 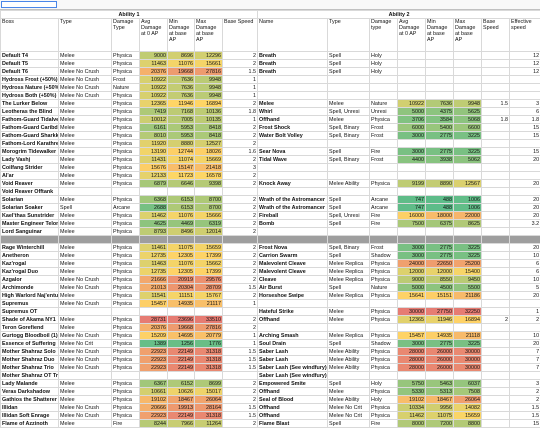 What do you see at coordinates (181, 176) in the screenshot?
I see `cell: 11723` at bounding box center [181, 176].